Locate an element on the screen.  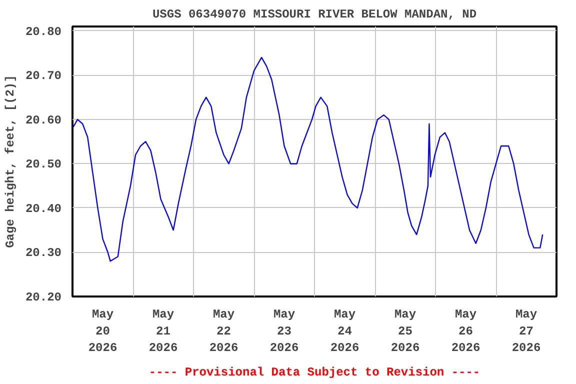
x-tick-label: May 27 2026 is located at coordinates (526, 332).